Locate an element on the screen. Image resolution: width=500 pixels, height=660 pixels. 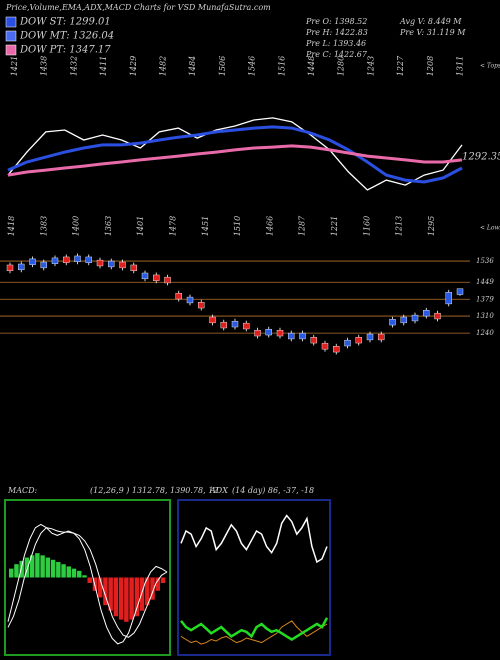
top-label: 1506 is located at coordinates (222, 66).